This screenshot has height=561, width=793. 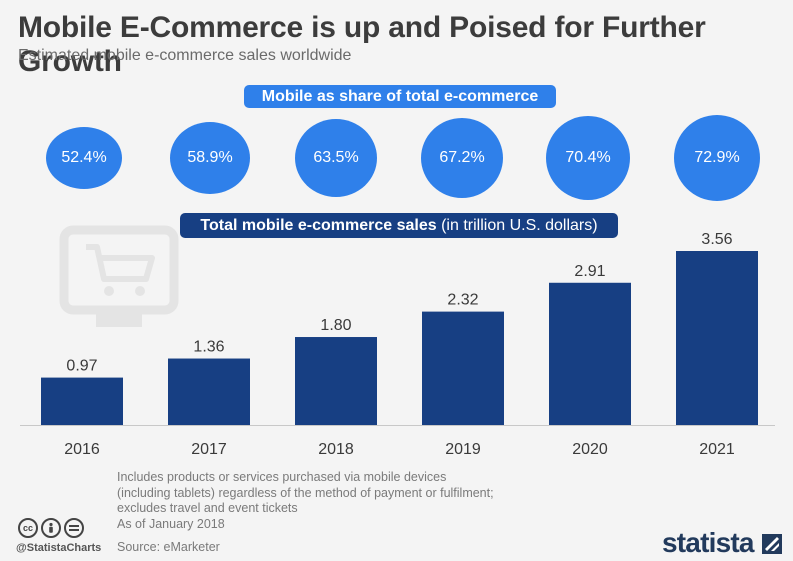 I want to click on attribution-icon, so click(x=51, y=528).